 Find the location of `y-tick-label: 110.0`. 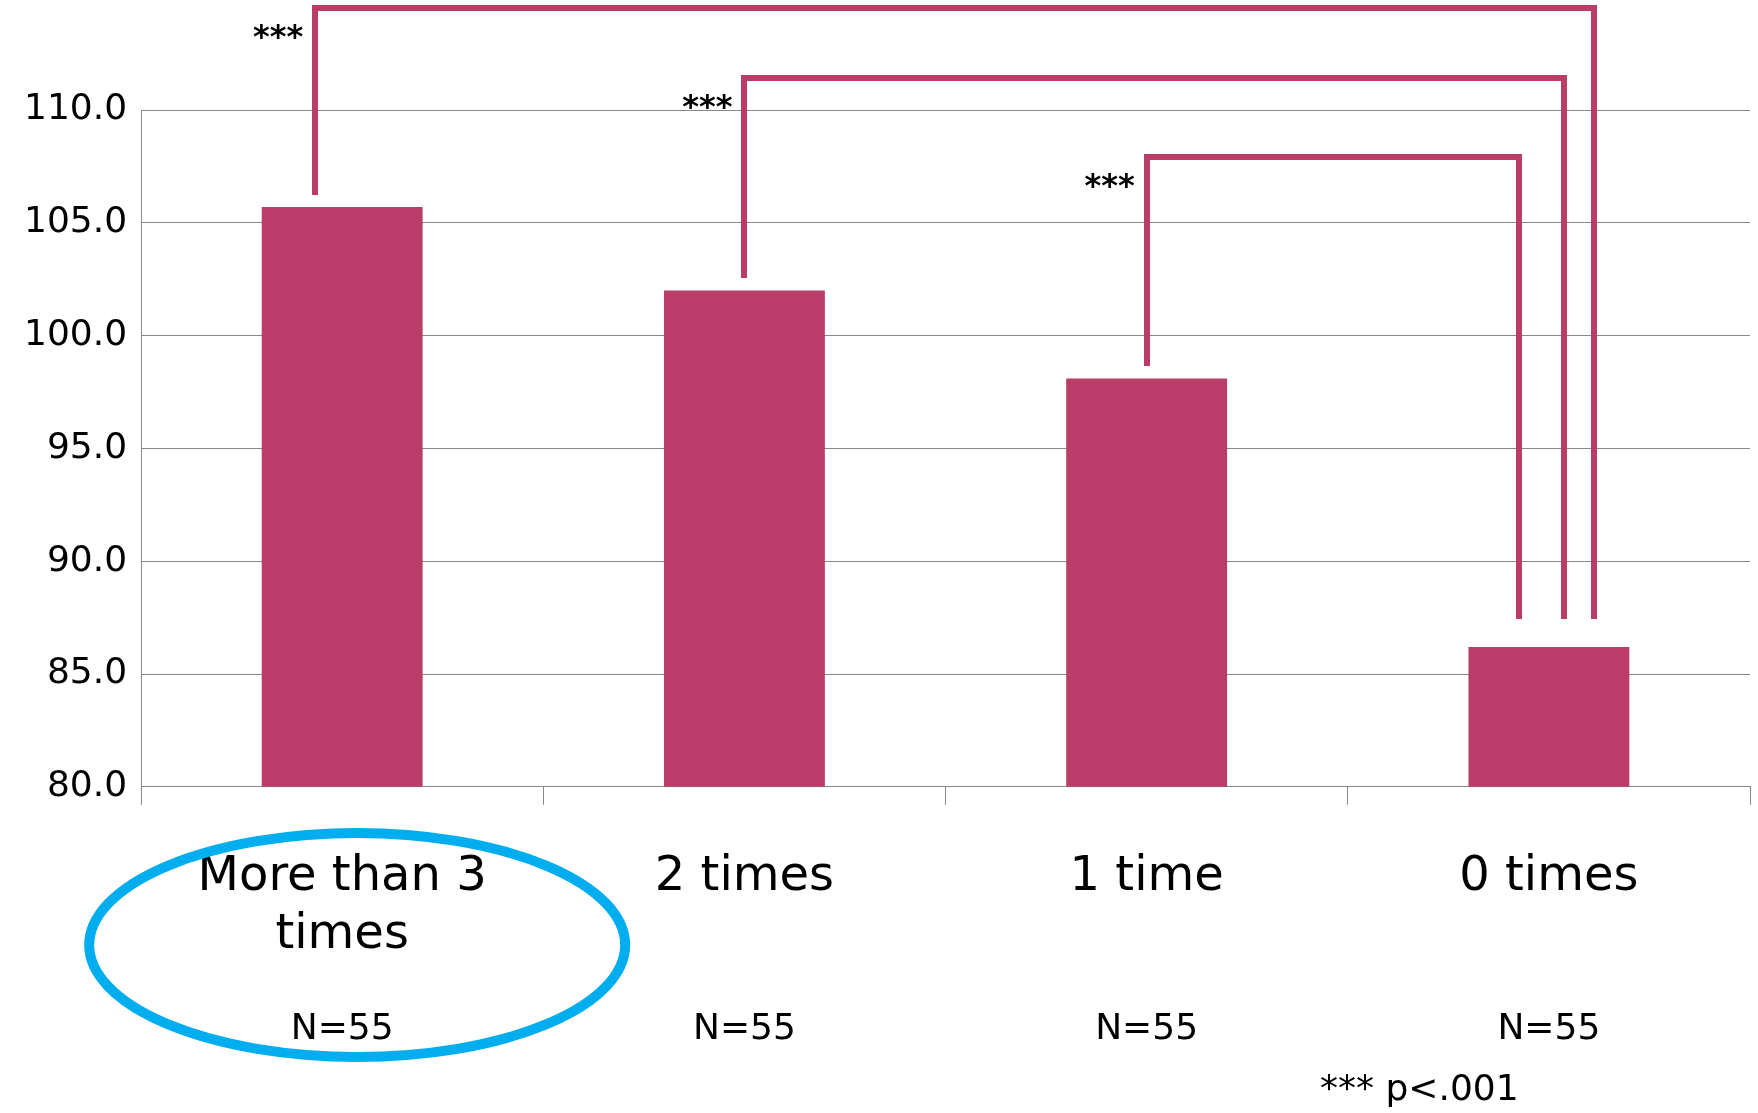

y-tick-label: 110.0 is located at coordinates (76, 107).